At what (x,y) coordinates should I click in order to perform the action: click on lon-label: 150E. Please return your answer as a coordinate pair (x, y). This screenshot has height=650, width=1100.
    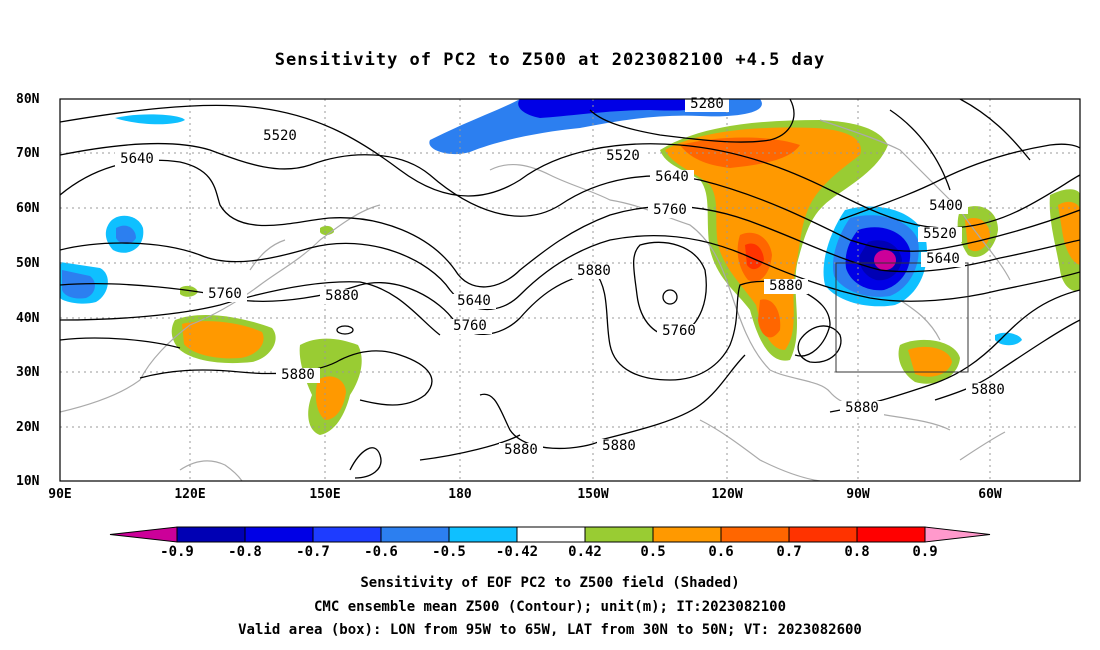
    Looking at the image, I should click on (325, 494).